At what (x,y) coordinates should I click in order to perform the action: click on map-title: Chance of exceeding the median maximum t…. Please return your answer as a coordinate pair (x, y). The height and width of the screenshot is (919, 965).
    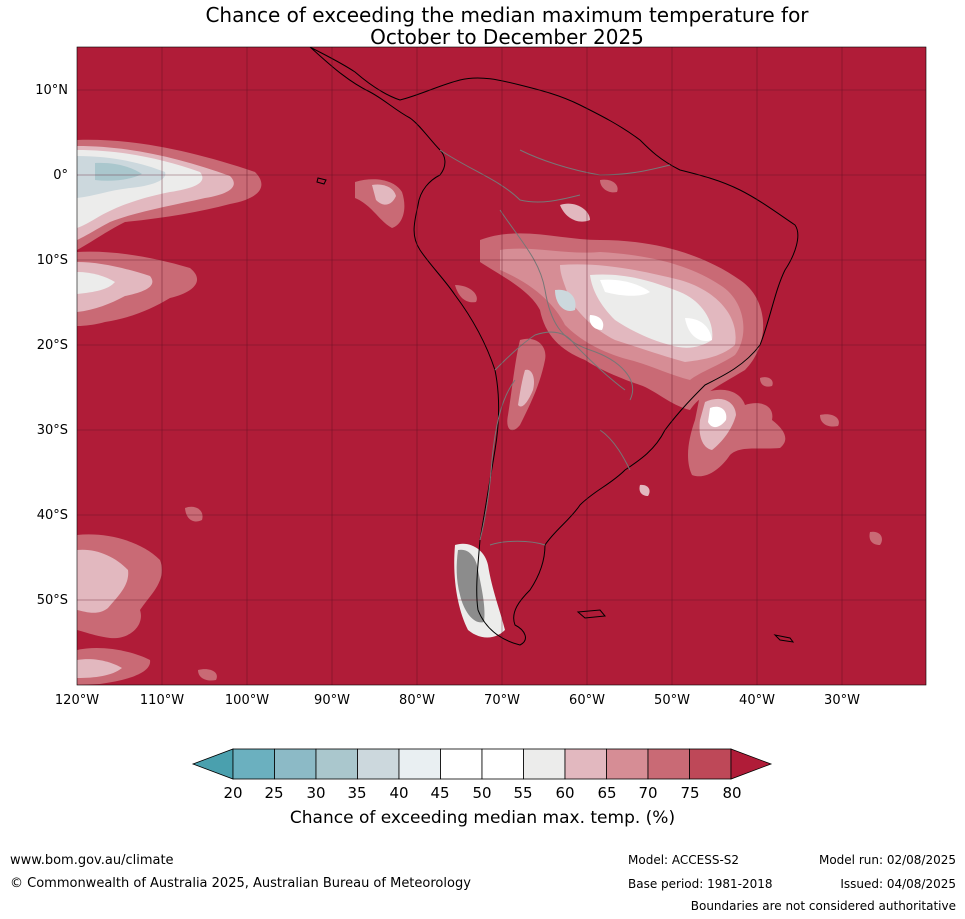
    Looking at the image, I should click on (482, 26).